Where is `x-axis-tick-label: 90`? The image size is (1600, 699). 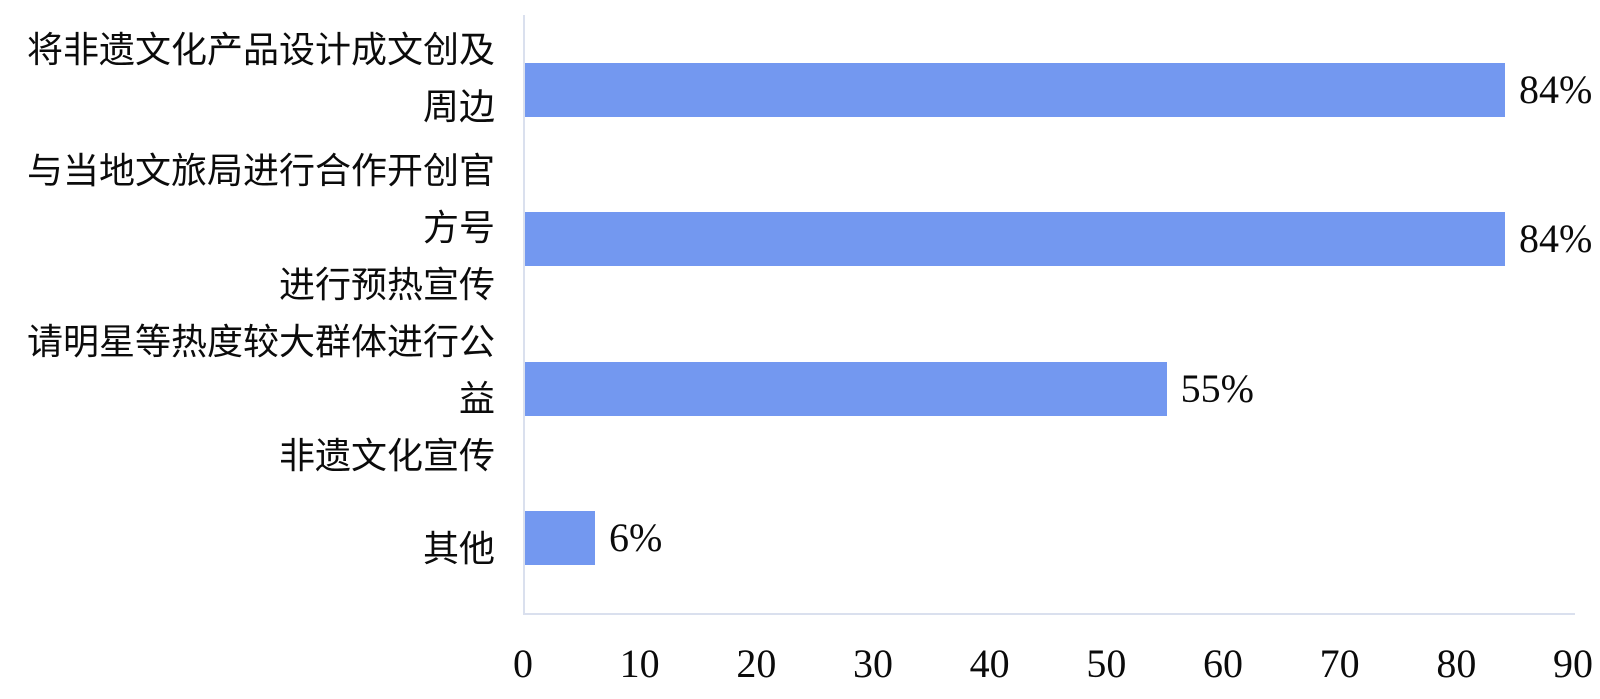
x-axis-tick-label: 90 is located at coordinates (1573, 663).